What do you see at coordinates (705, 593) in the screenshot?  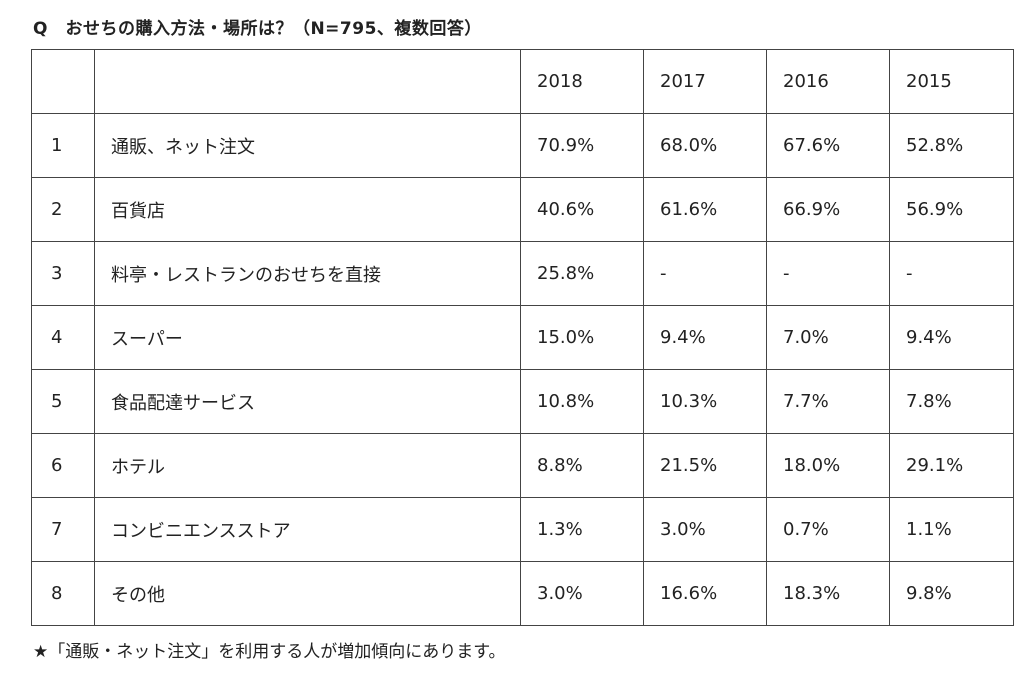 I see `value-cell-2017: 16.6%` at bounding box center [705, 593].